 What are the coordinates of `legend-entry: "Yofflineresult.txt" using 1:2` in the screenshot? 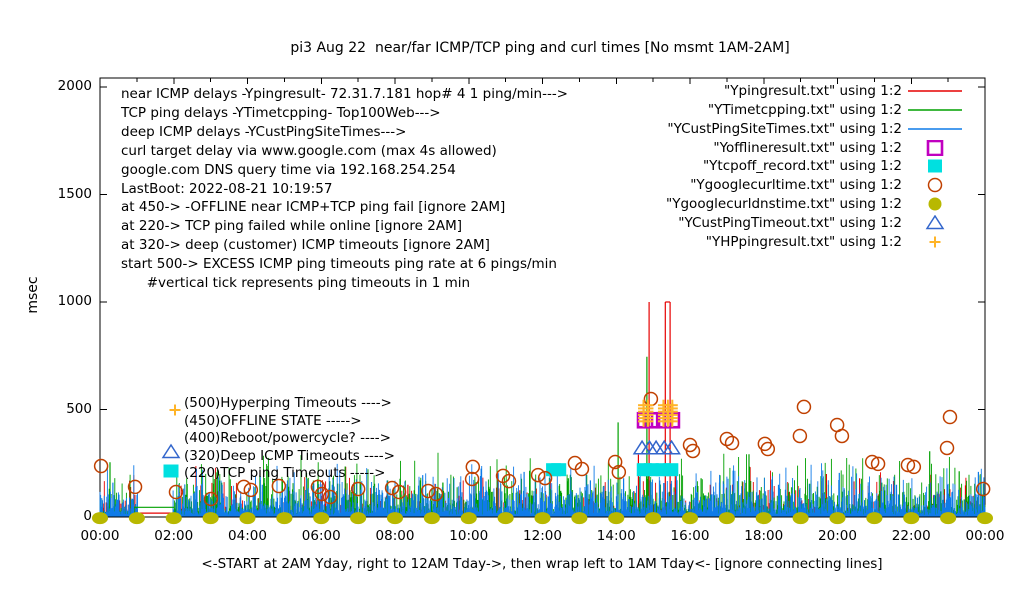 It's located at (838, 148).